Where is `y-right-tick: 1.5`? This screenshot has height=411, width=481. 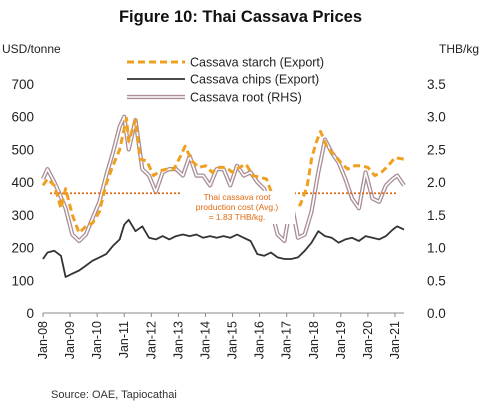
y-right-tick: 1.5 is located at coordinates (436, 215).